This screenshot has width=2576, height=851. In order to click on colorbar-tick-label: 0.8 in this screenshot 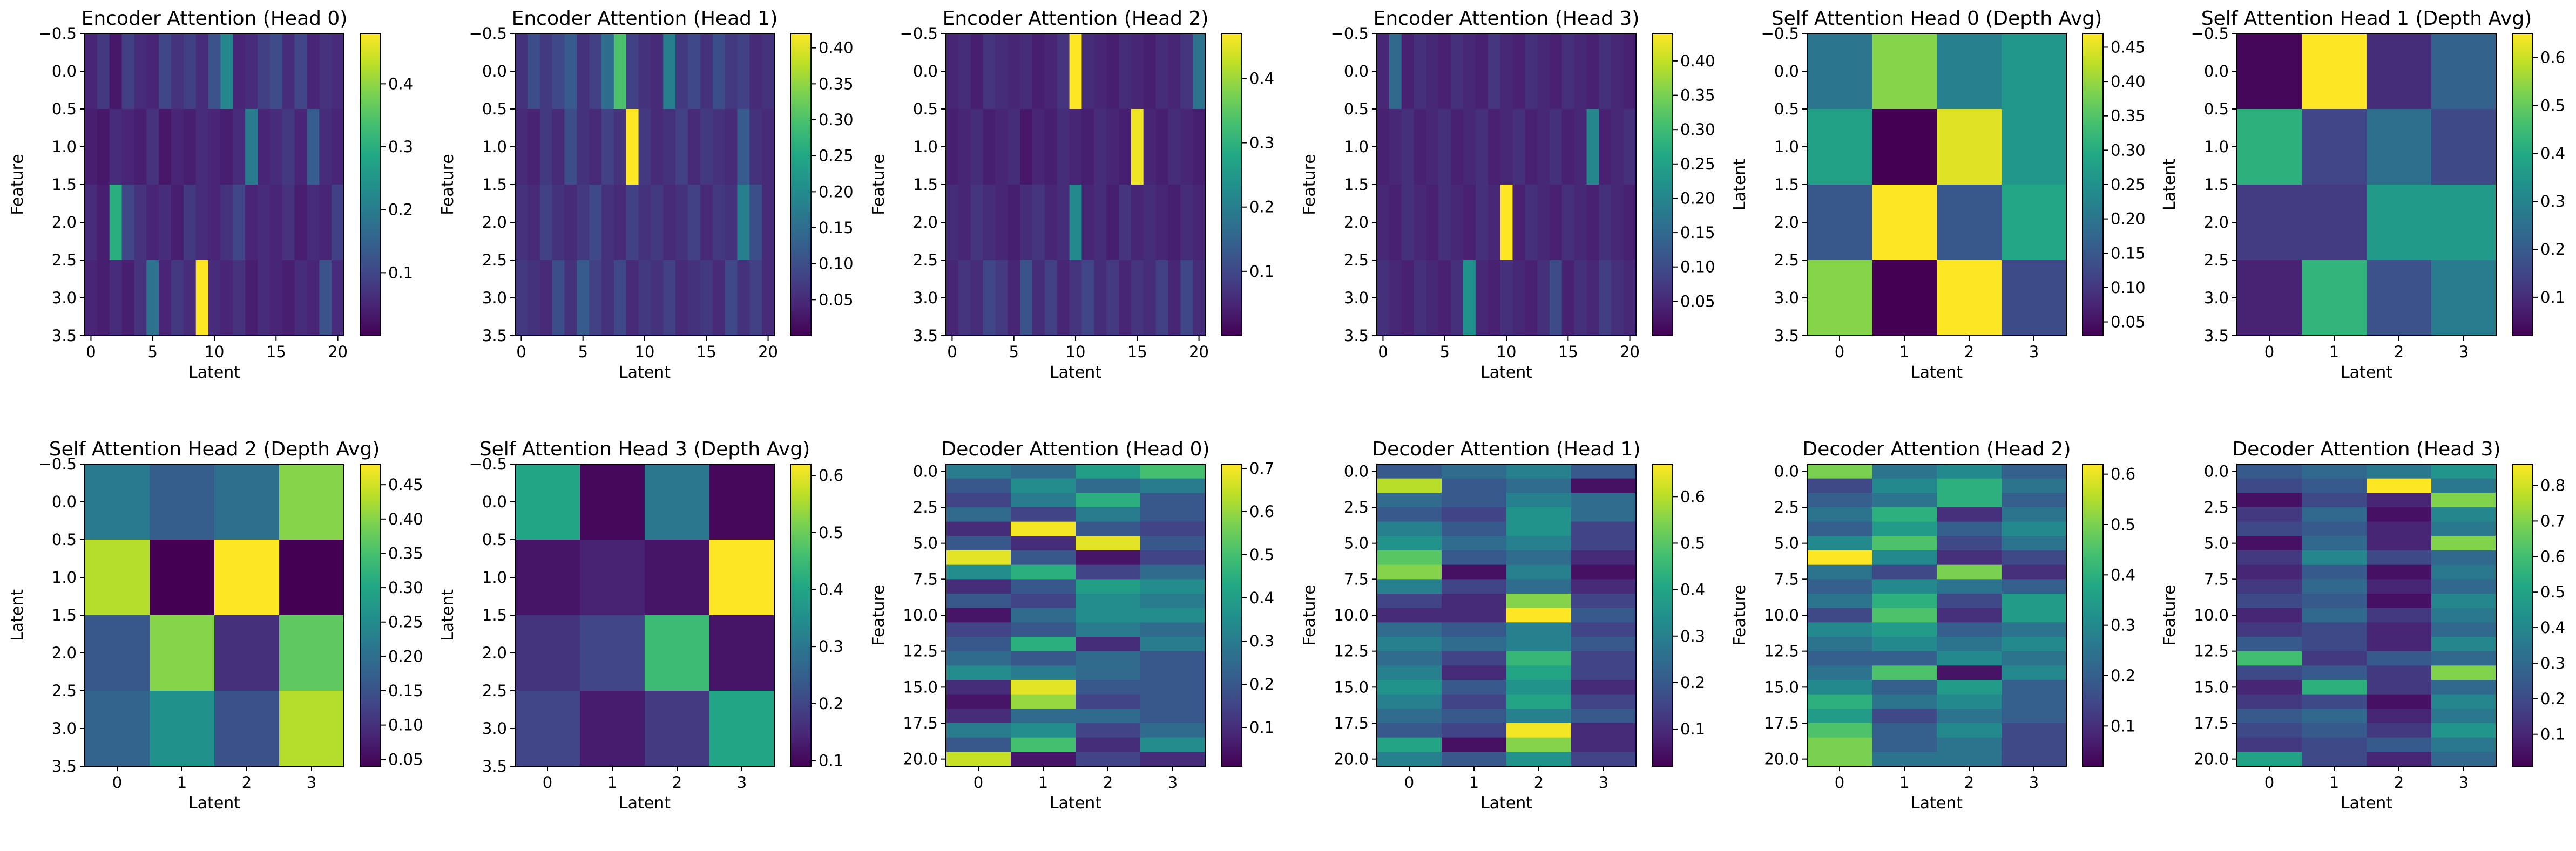, I will do `click(2553, 486)`.